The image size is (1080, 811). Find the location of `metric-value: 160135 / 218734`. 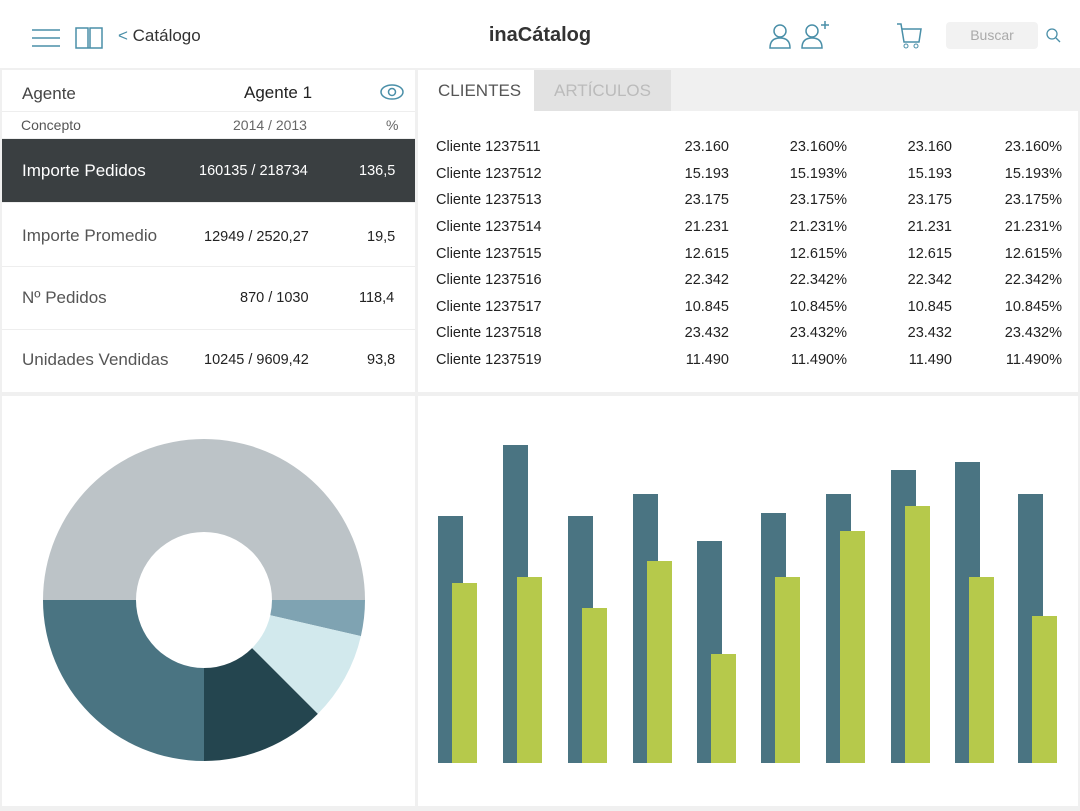

metric-value: 160135 / 218734 is located at coordinates (253, 171).